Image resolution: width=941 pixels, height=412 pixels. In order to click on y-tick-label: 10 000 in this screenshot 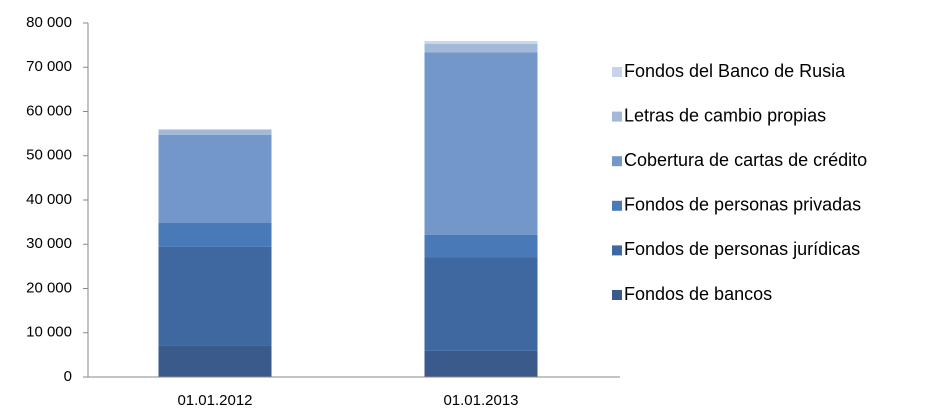, I will do `click(49, 332)`.